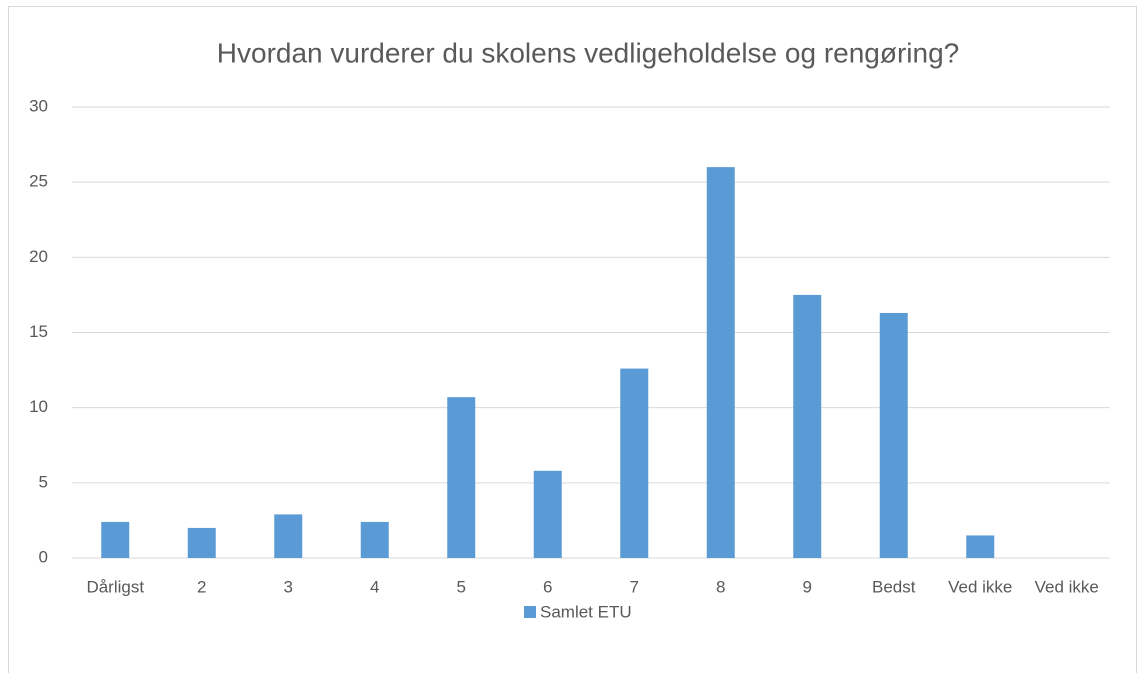 The width and height of the screenshot is (1145, 673). I want to click on x-tick-label: Bedst, so click(894, 586).